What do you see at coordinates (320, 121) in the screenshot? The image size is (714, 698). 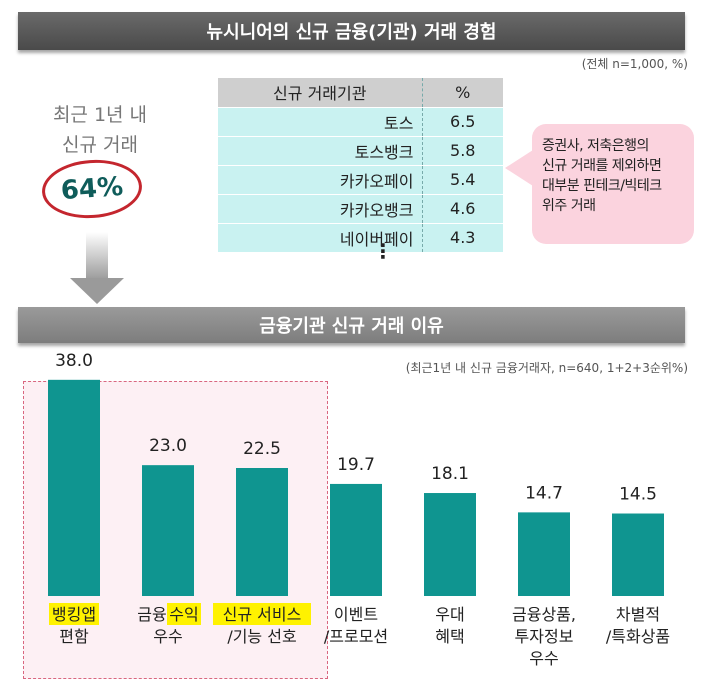 I see `table-cell-name: 토스` at bounding box center [320, 121].